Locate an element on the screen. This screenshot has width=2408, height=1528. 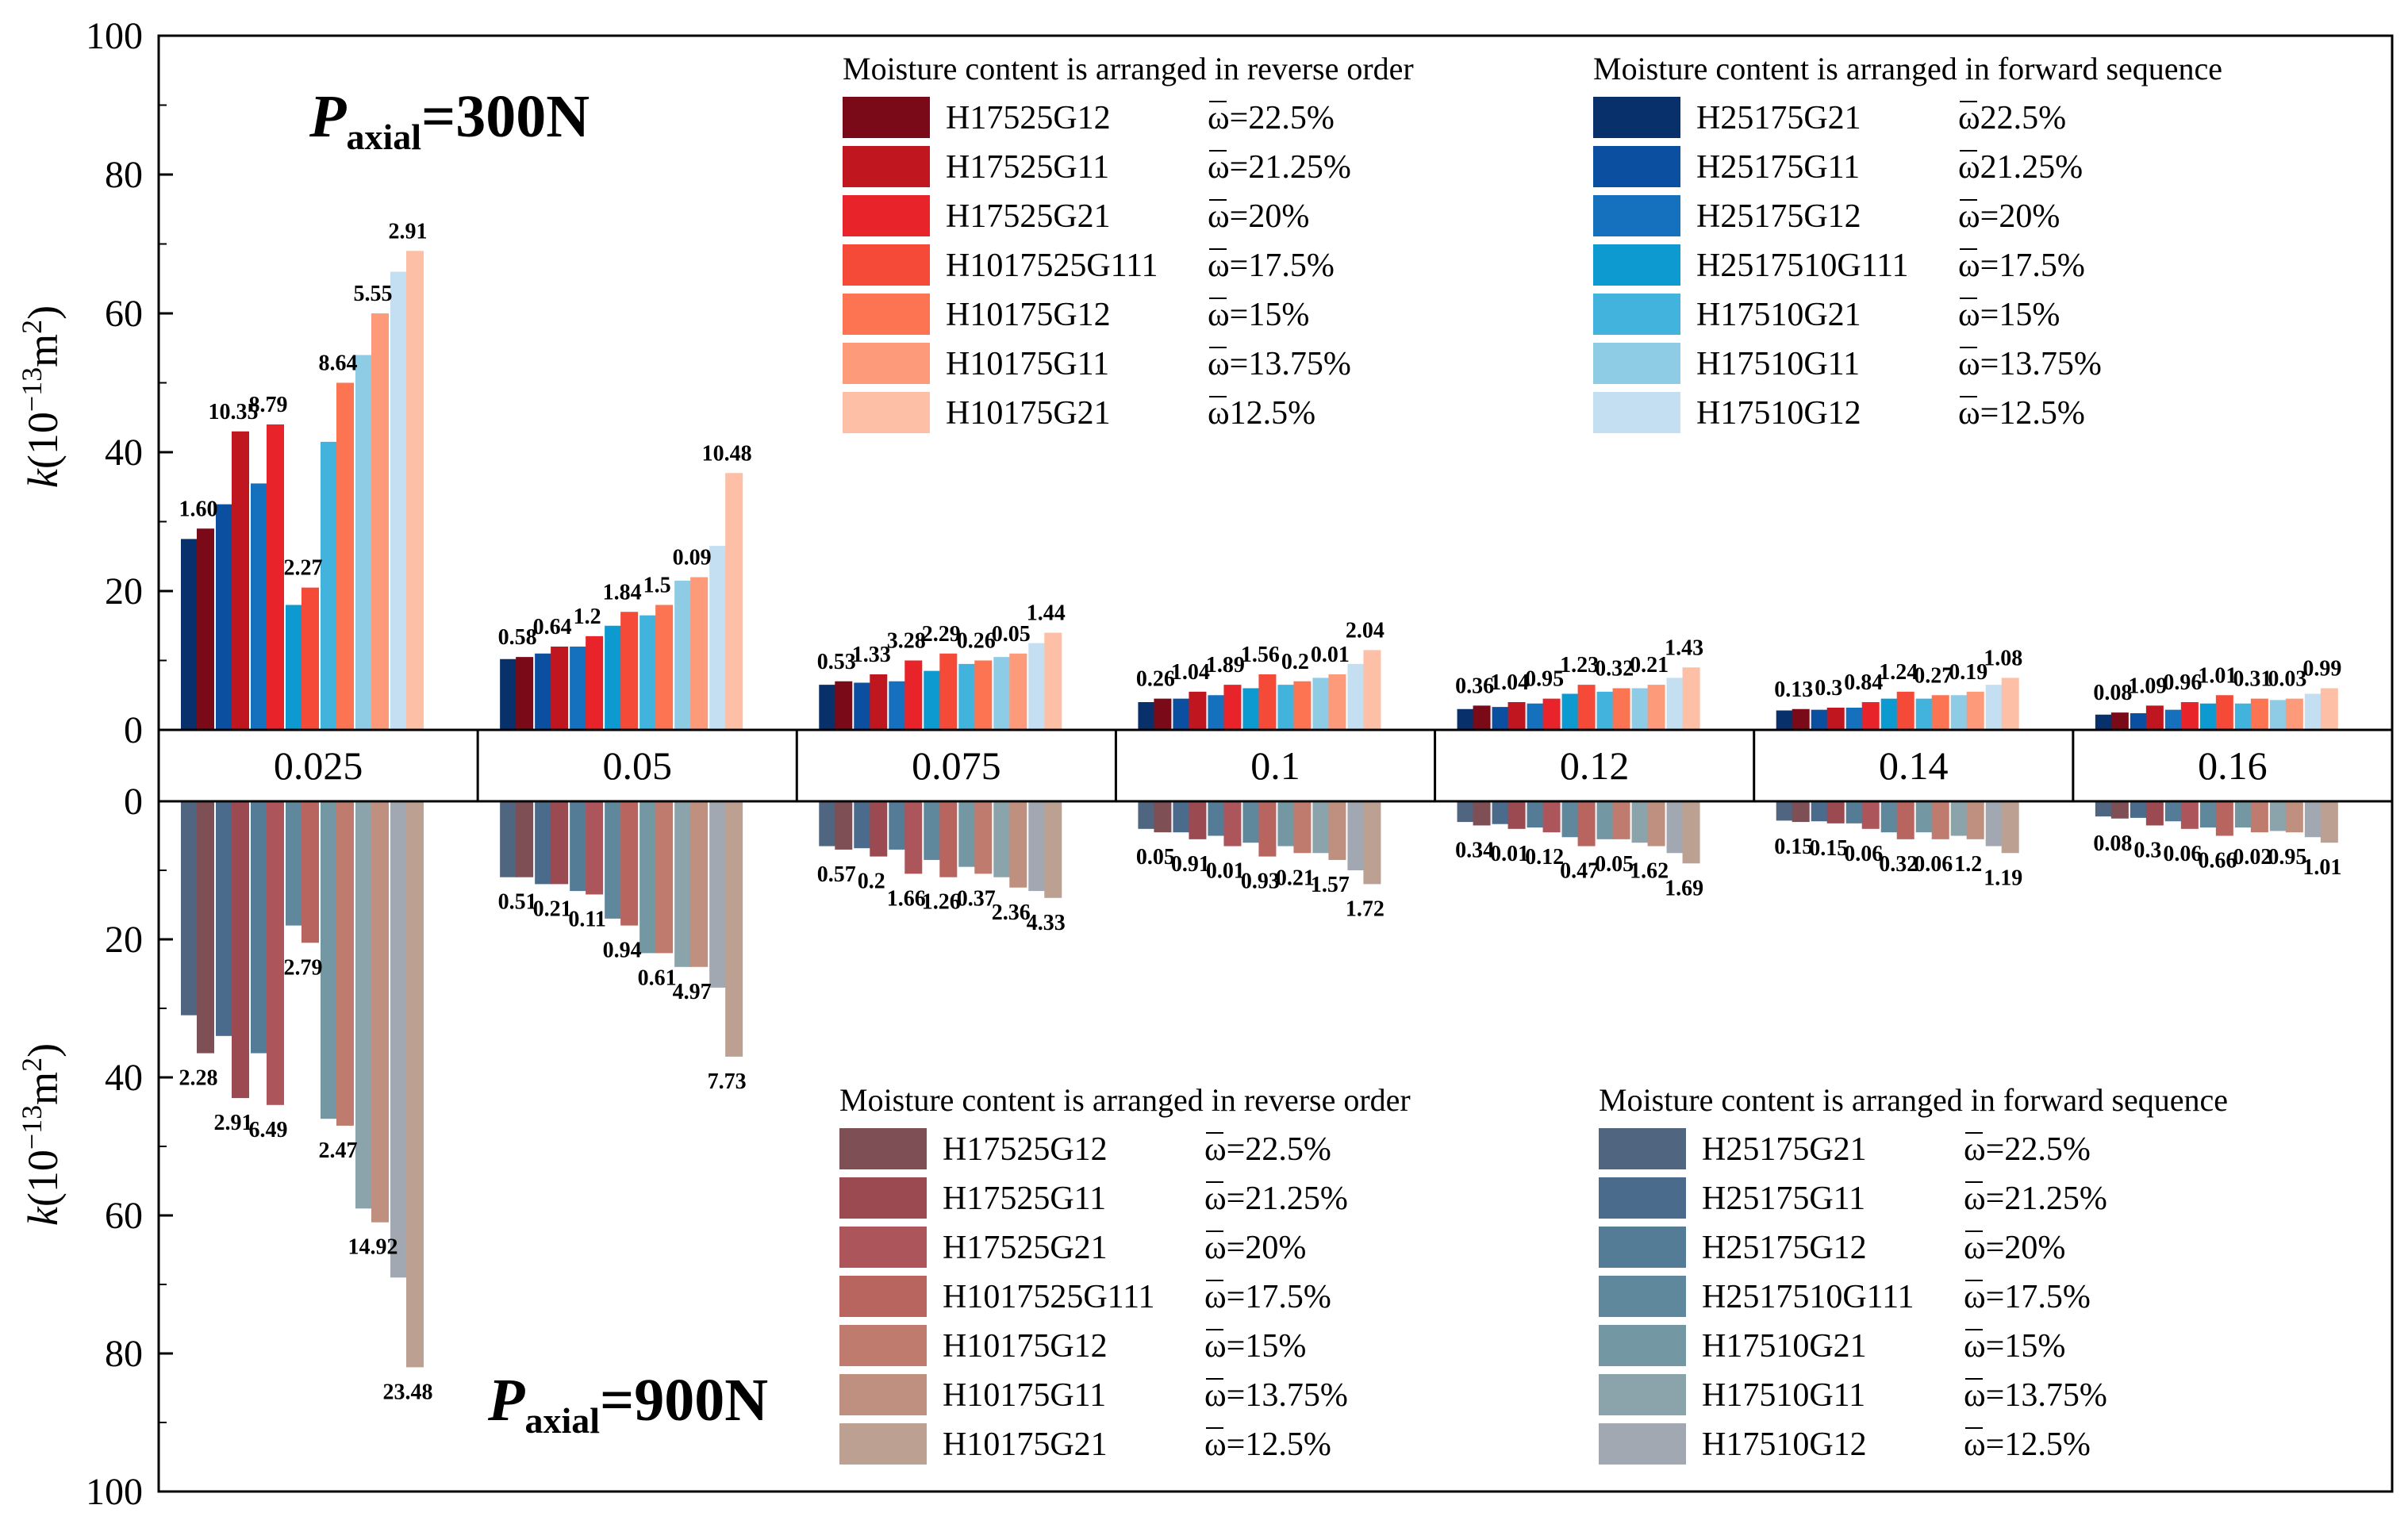
data-label: 0.61 is located at coordinates (658, 978).